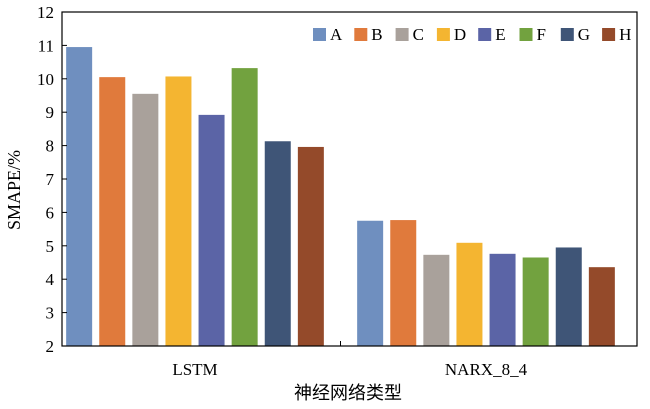 The width and height of the screenshot is (650, 409). Describe the element at coordinates (46, 45) in the screenshot. I see `y-tick-label: 11` at that location.